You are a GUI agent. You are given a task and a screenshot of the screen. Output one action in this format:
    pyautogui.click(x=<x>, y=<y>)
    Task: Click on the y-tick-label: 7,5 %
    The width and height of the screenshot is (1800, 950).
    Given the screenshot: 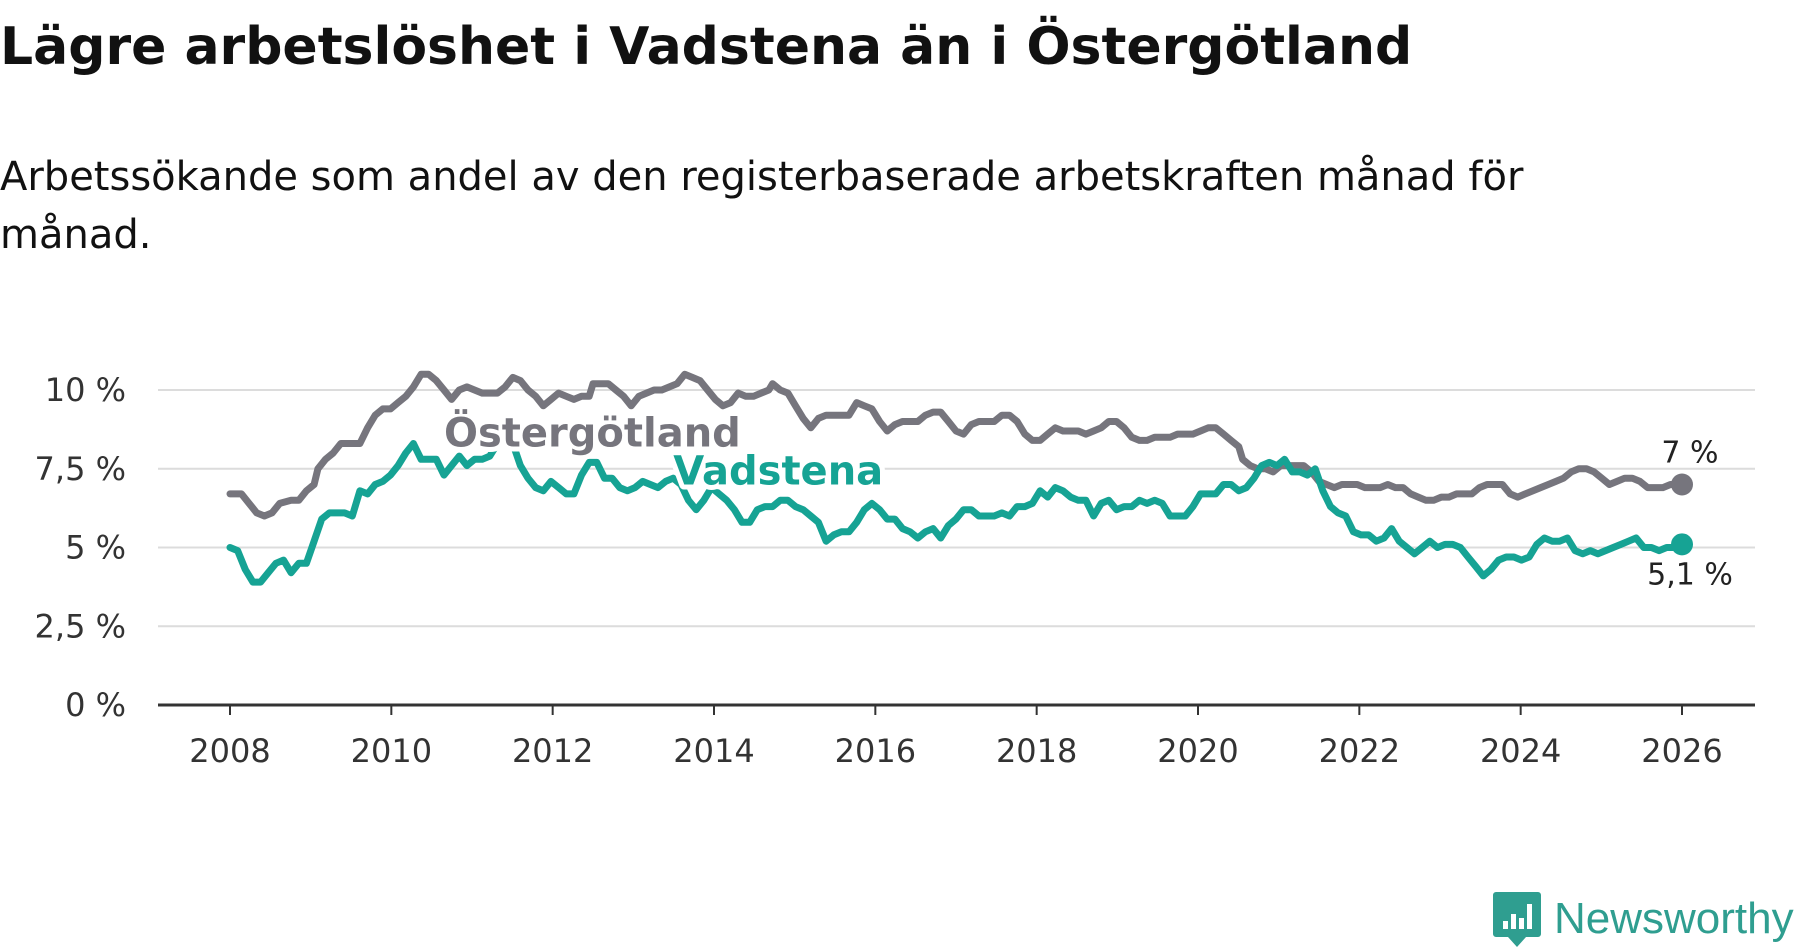 What is the action you would take?
    pyautogui.click(x=80, y=469)
    